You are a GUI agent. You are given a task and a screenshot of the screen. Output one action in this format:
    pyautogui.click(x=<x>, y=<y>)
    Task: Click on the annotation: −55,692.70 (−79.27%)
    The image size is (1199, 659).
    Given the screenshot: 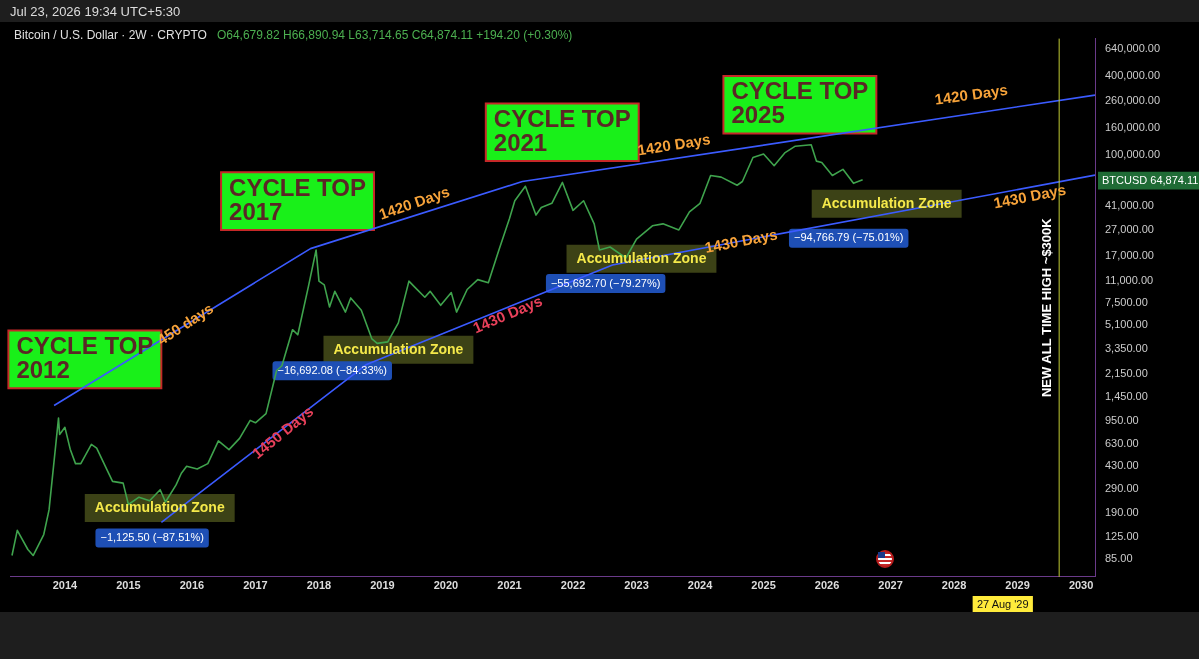 What is the action you would take?
    pyautogui.click(x=605, y=282)
    